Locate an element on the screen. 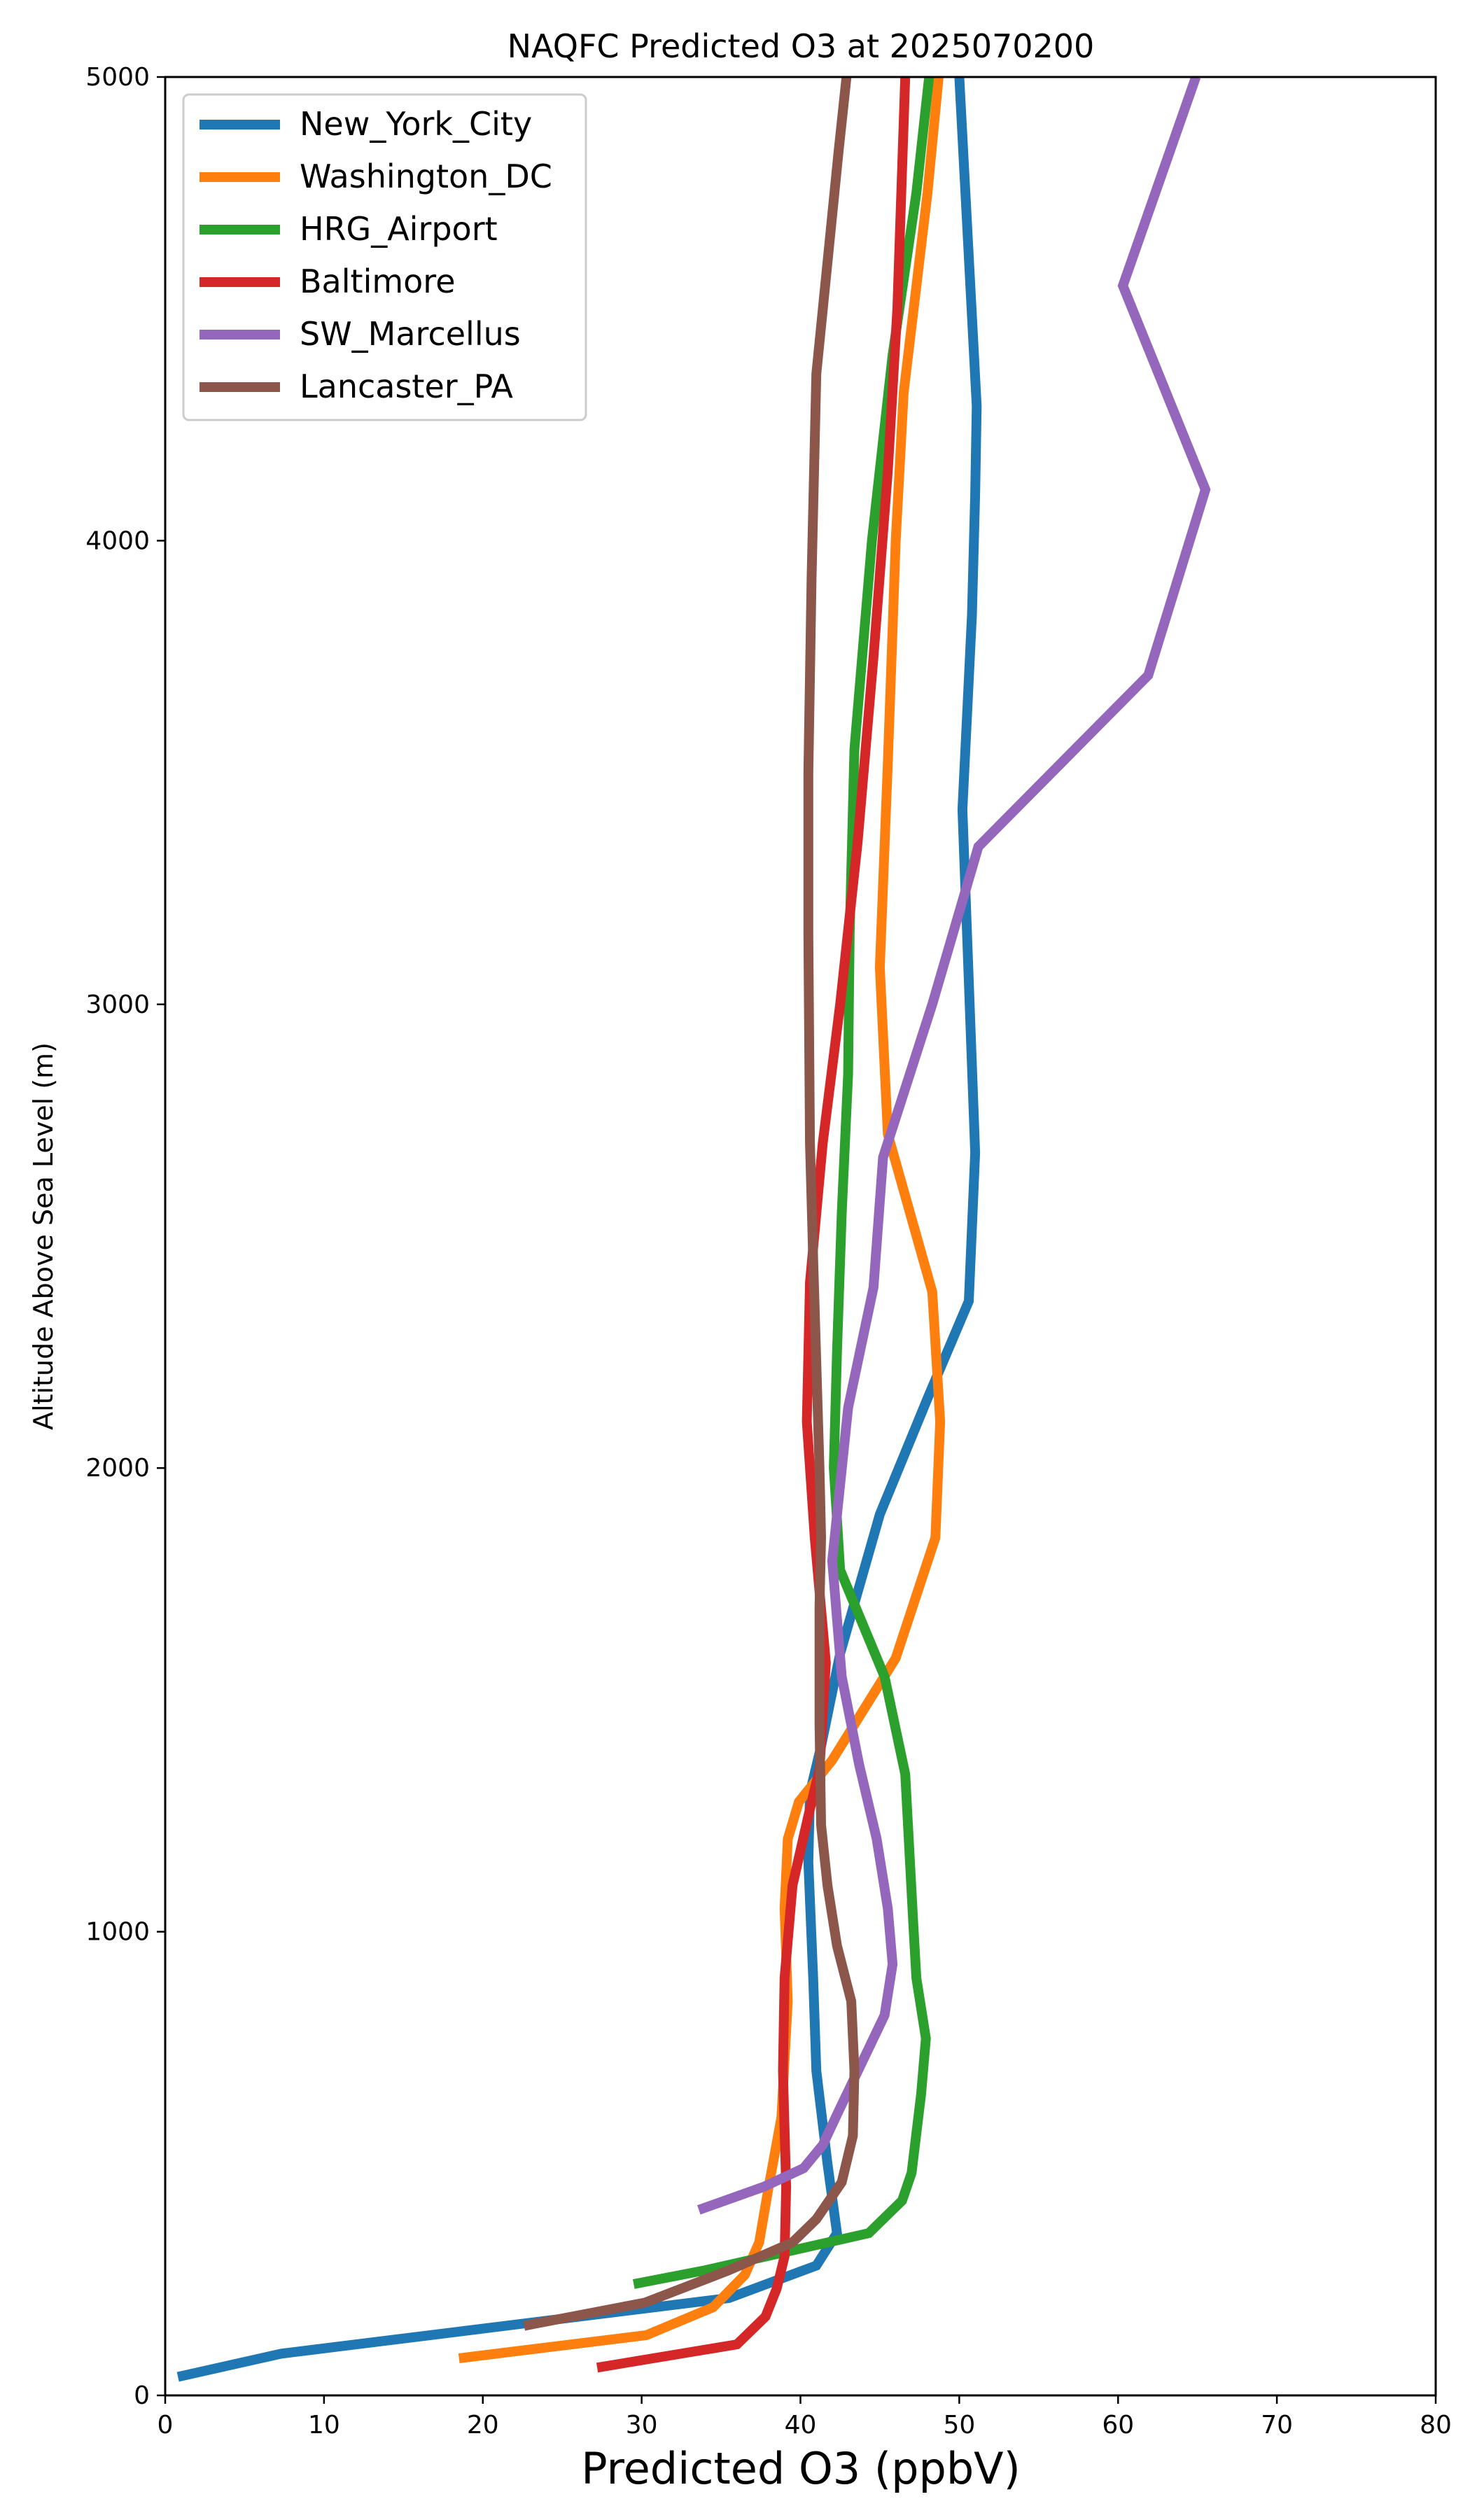 This screenshot has width=1470, height=2520. x-tick-label: 70 is located at coordinates (1277, 2425).